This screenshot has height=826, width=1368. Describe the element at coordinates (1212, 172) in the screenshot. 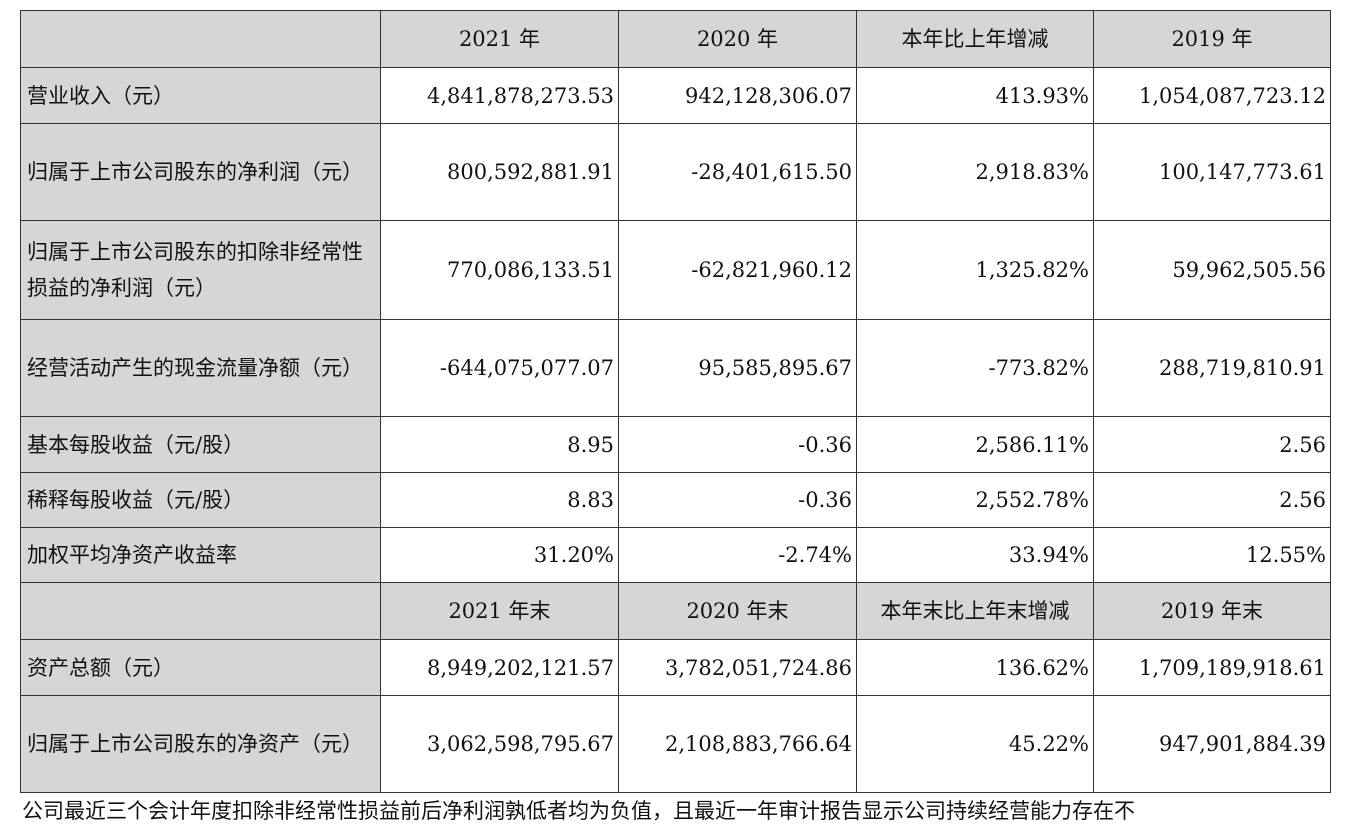

I see `table-cell: 100,147,773.61` at that location.